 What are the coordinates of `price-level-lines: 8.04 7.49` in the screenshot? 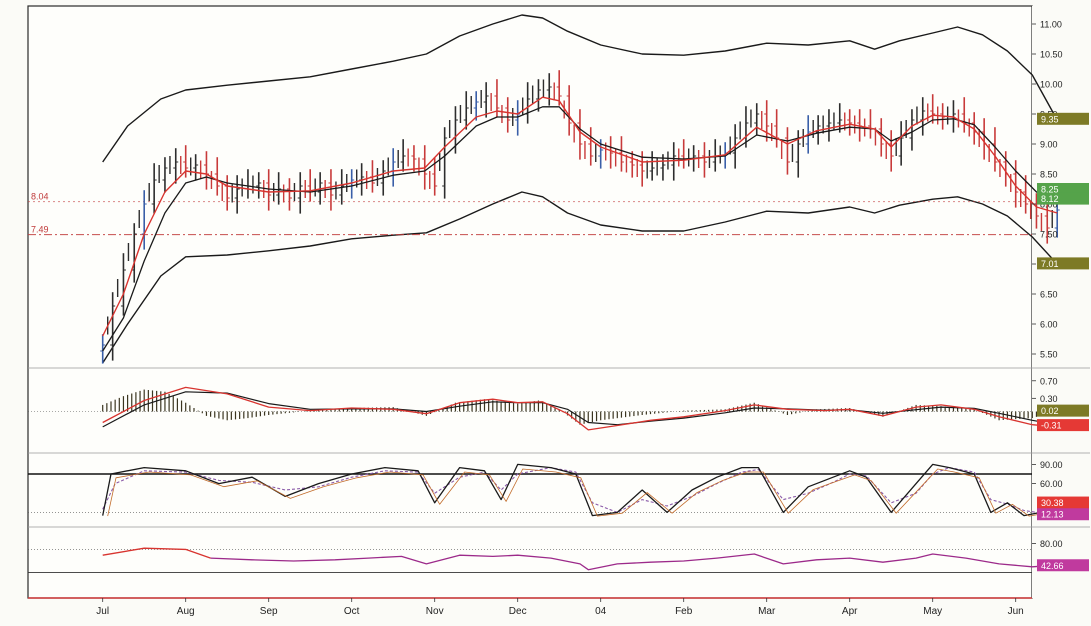 It's located at (530, 214).